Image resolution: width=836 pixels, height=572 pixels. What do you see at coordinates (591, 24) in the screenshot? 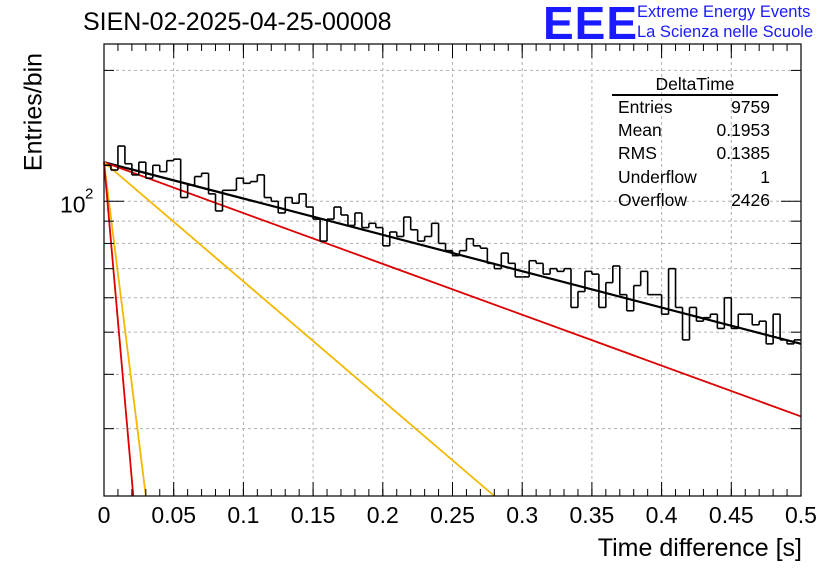
I see `eee-logo: EEE` at bounding box center [591, 24].